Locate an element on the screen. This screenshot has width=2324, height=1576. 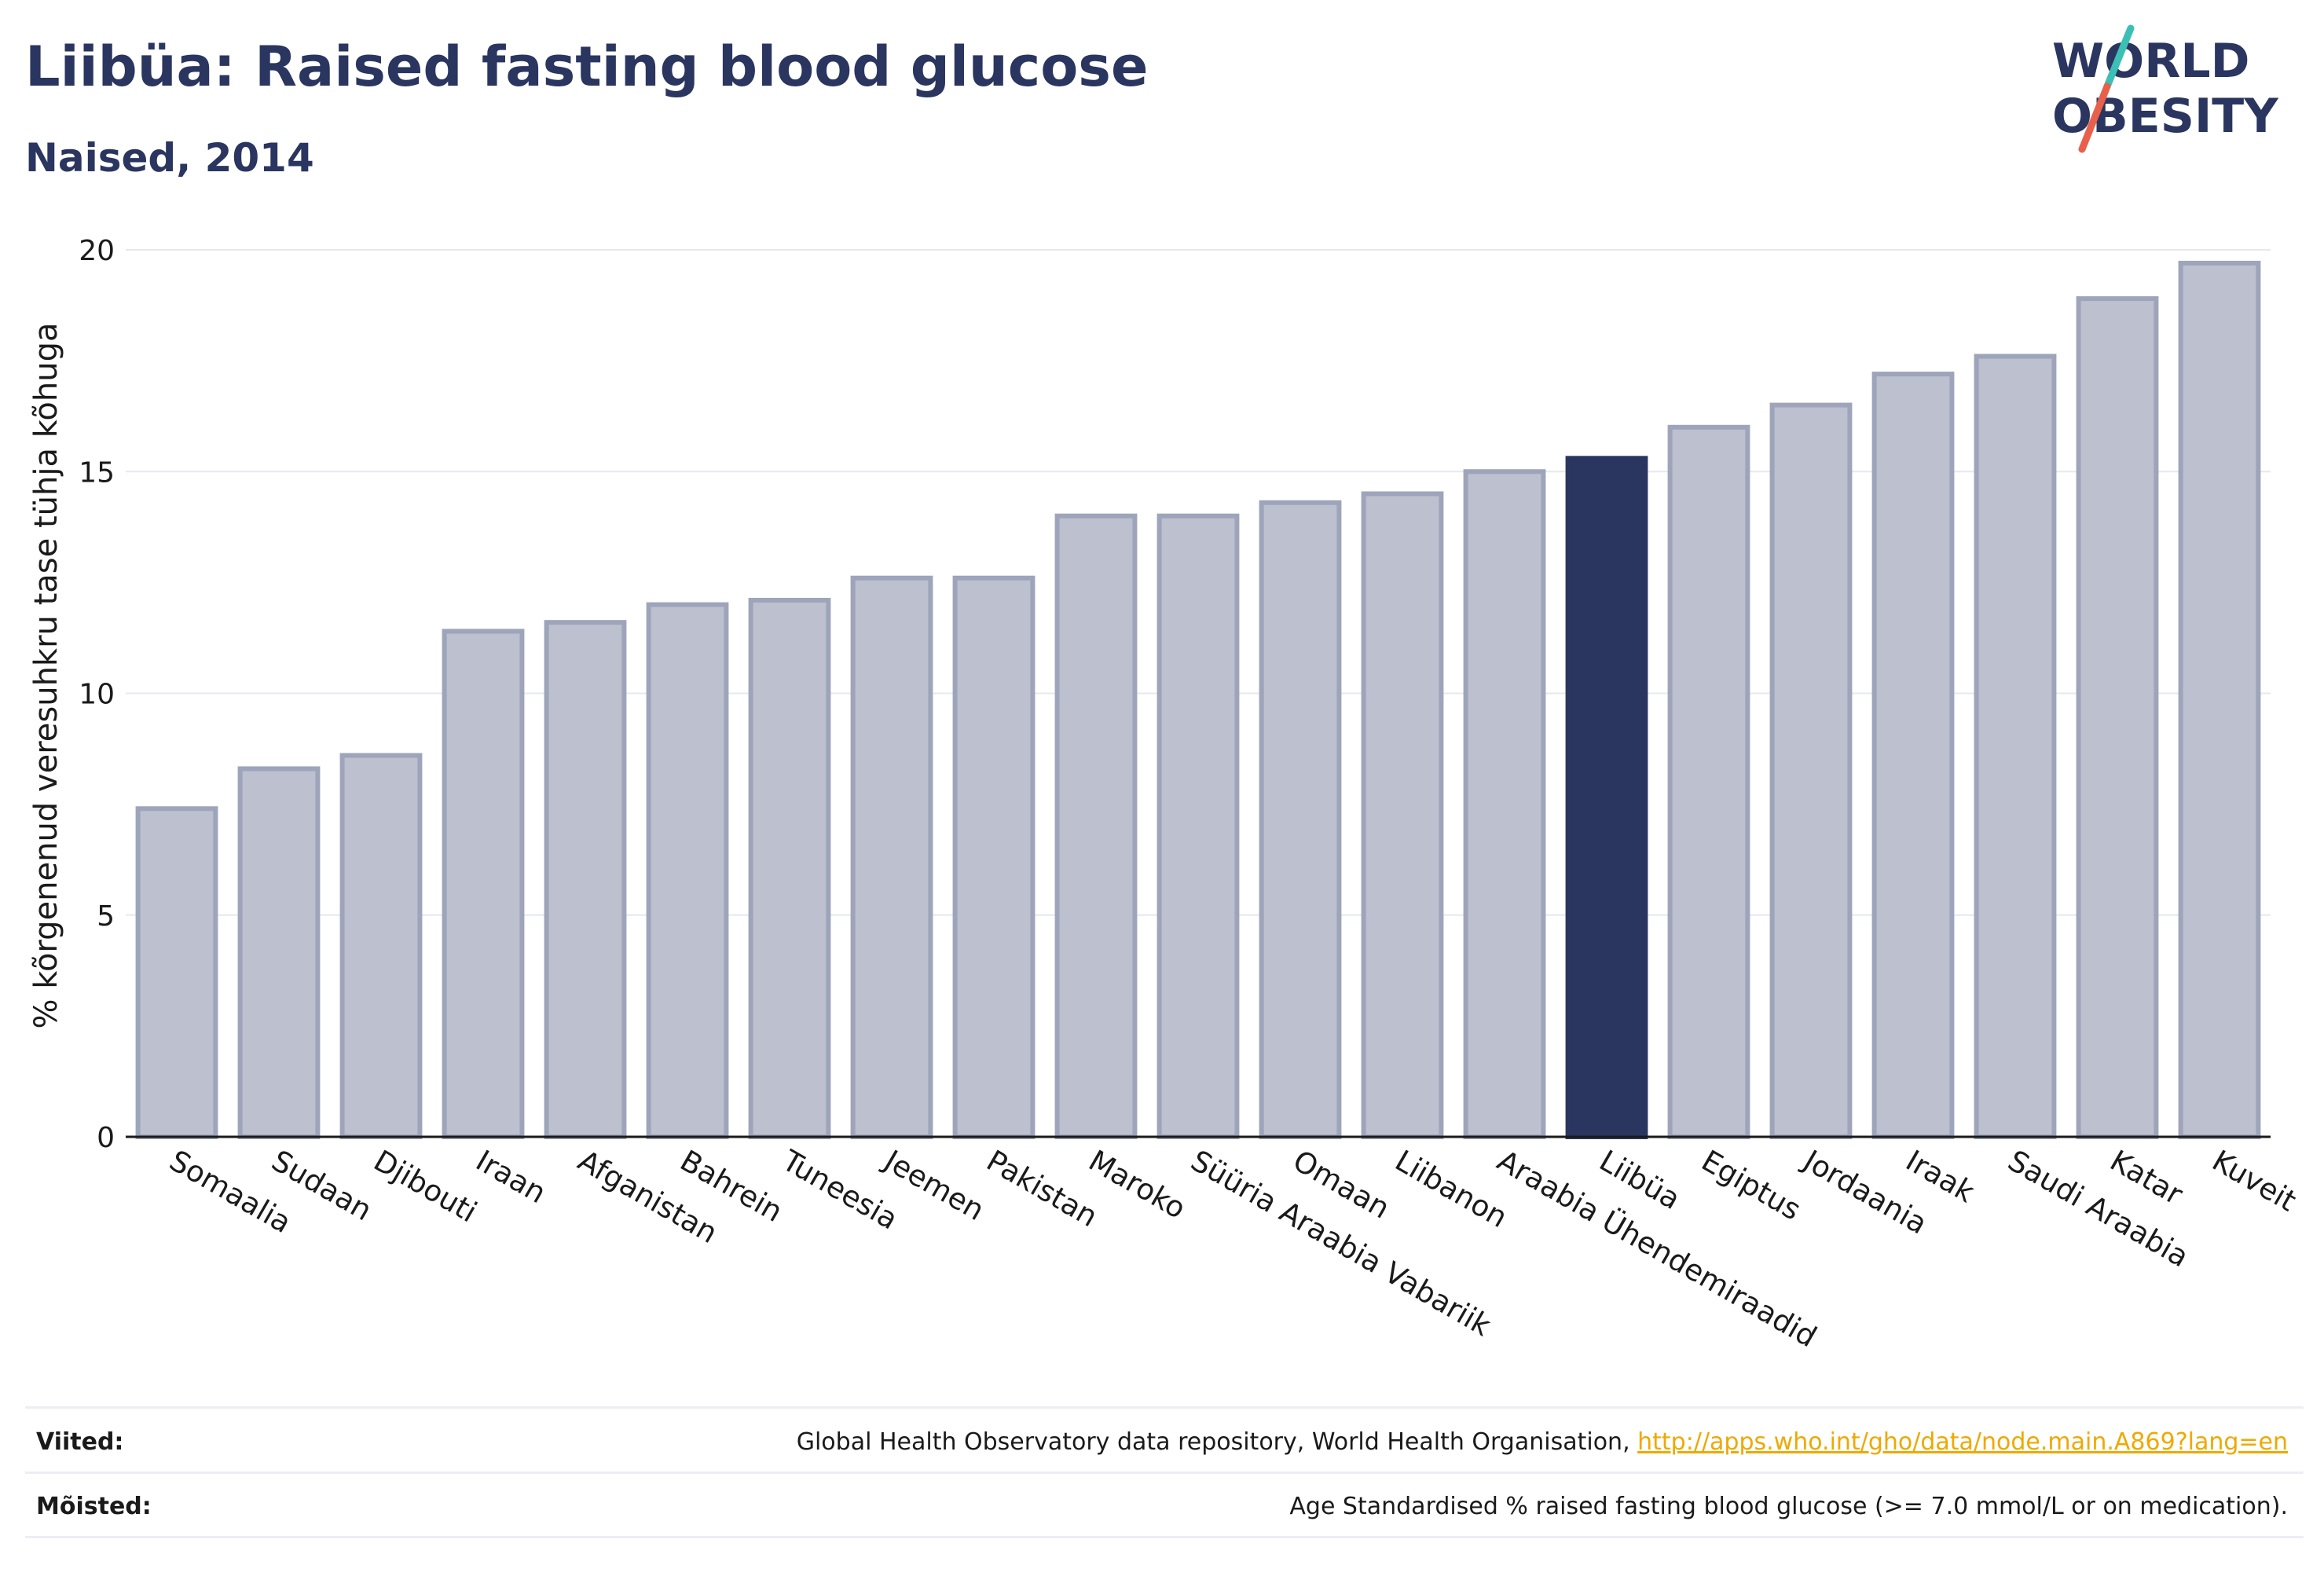
logo-slash-coral is located at coordinates (2094, 117).